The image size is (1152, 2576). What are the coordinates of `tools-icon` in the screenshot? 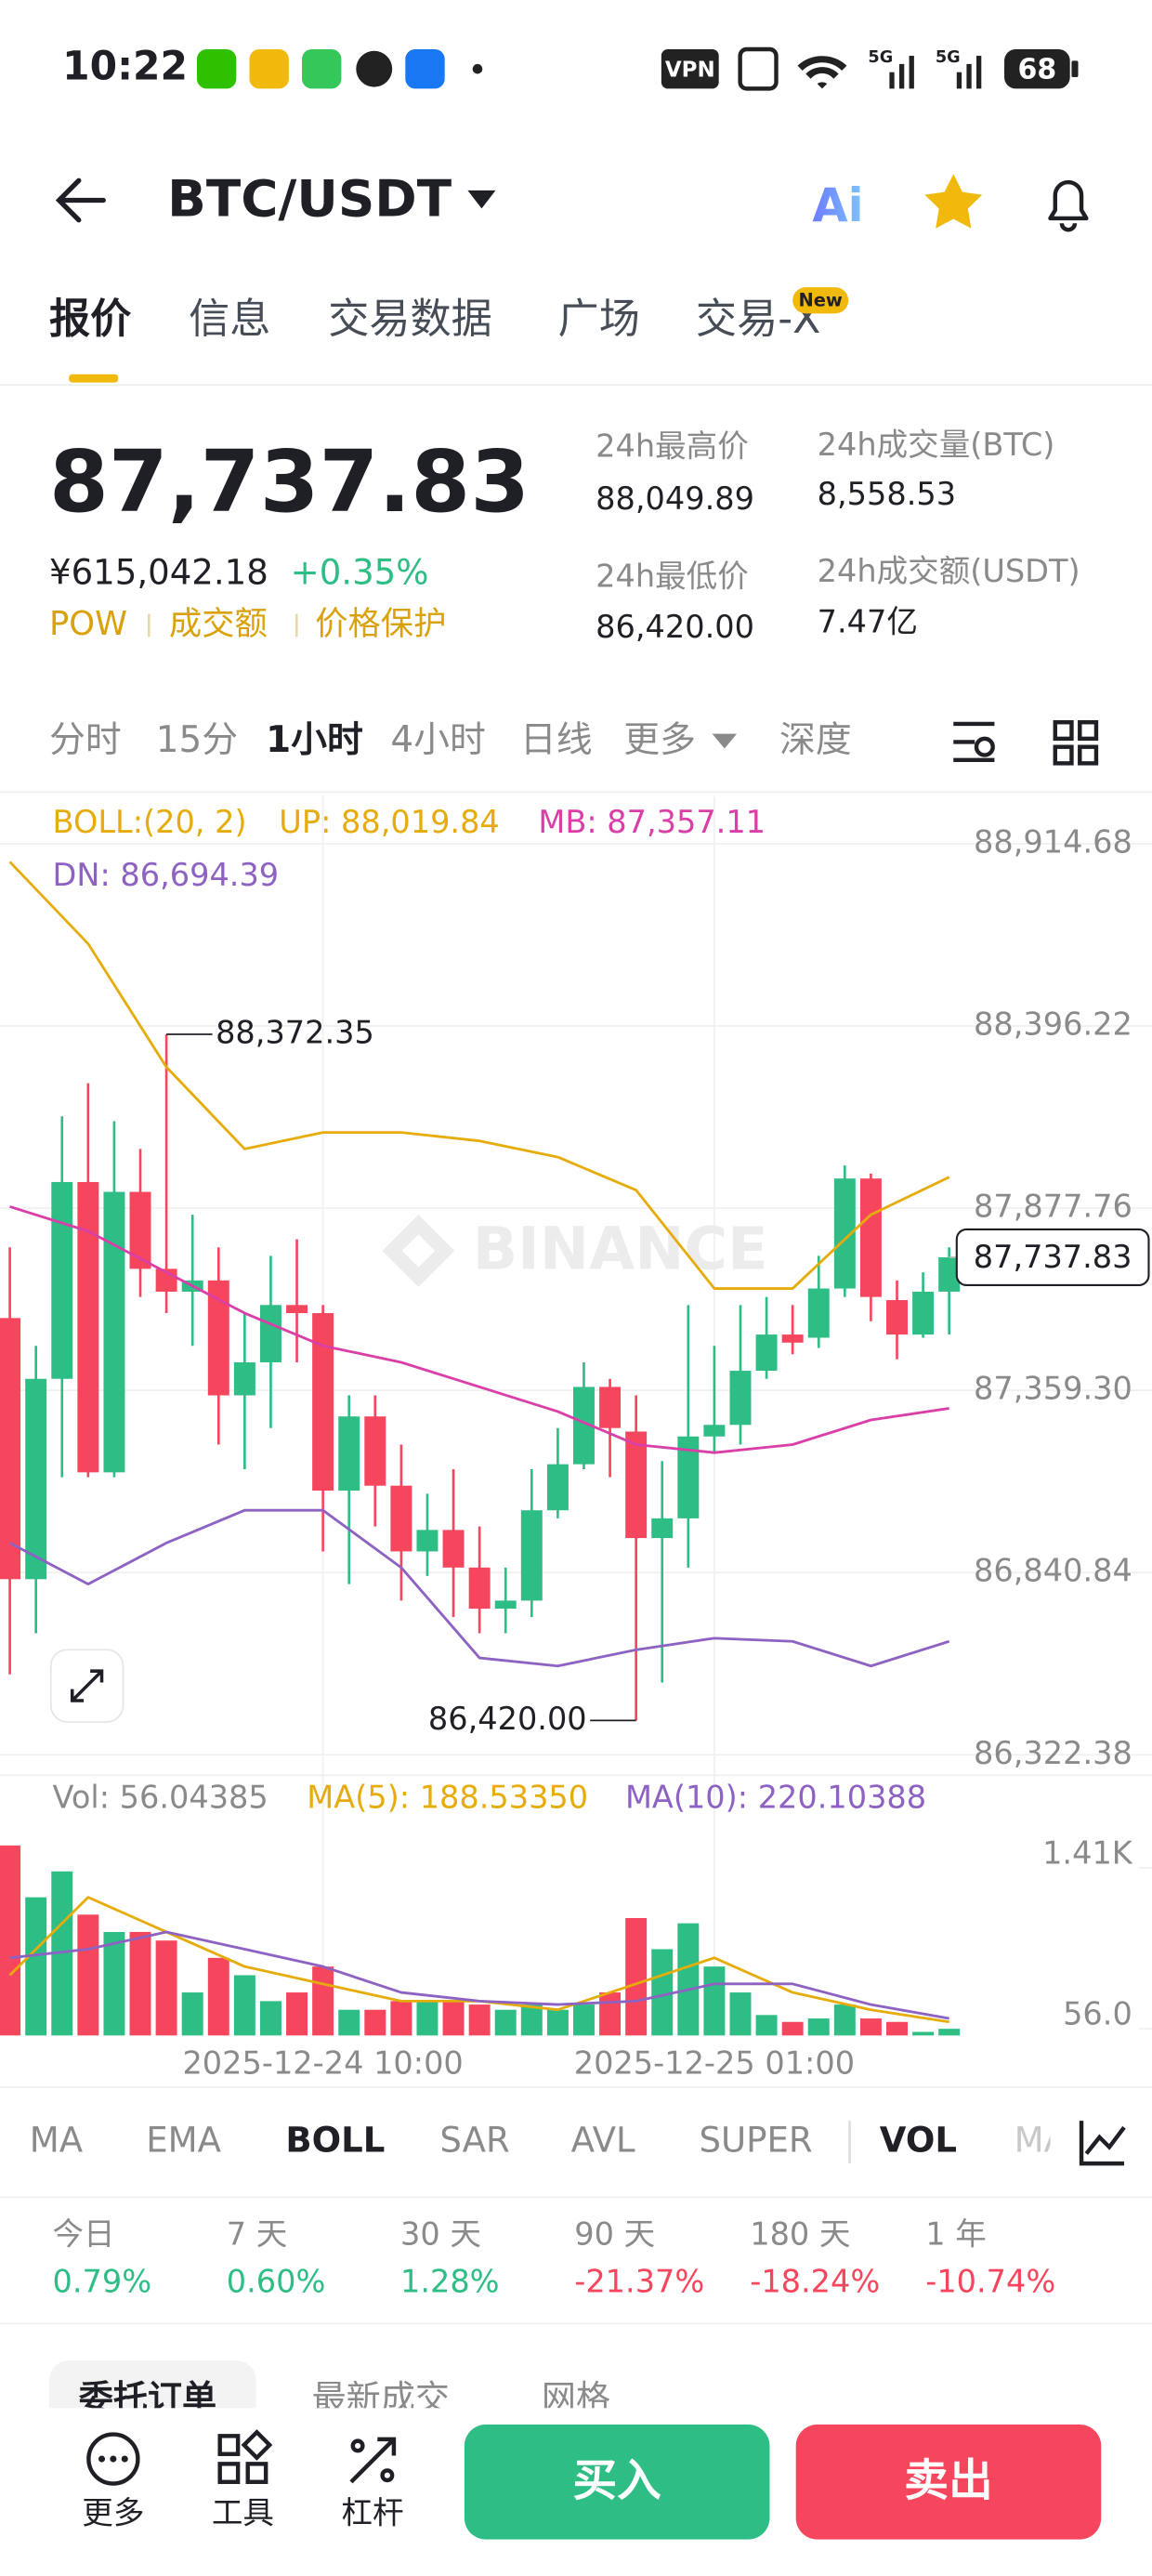 It's located at (245, 2456).